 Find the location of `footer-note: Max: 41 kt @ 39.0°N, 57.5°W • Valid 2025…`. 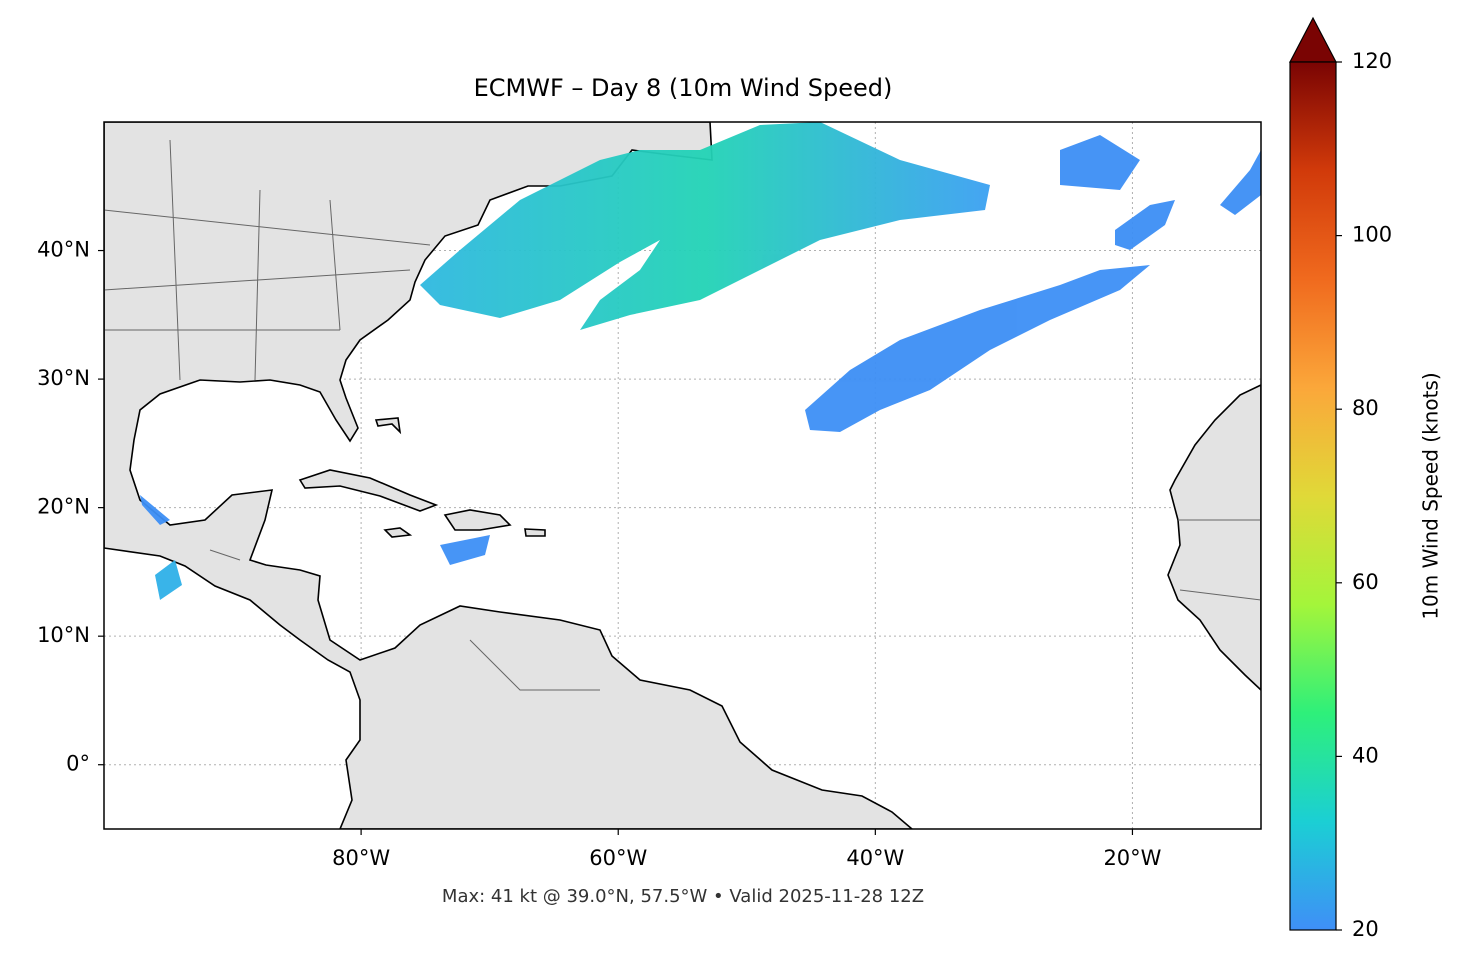

footer-note: Max: 41 kt @ 39.0°N, 57.5°W • Valid 2025… is located at coordinates (683, 896).